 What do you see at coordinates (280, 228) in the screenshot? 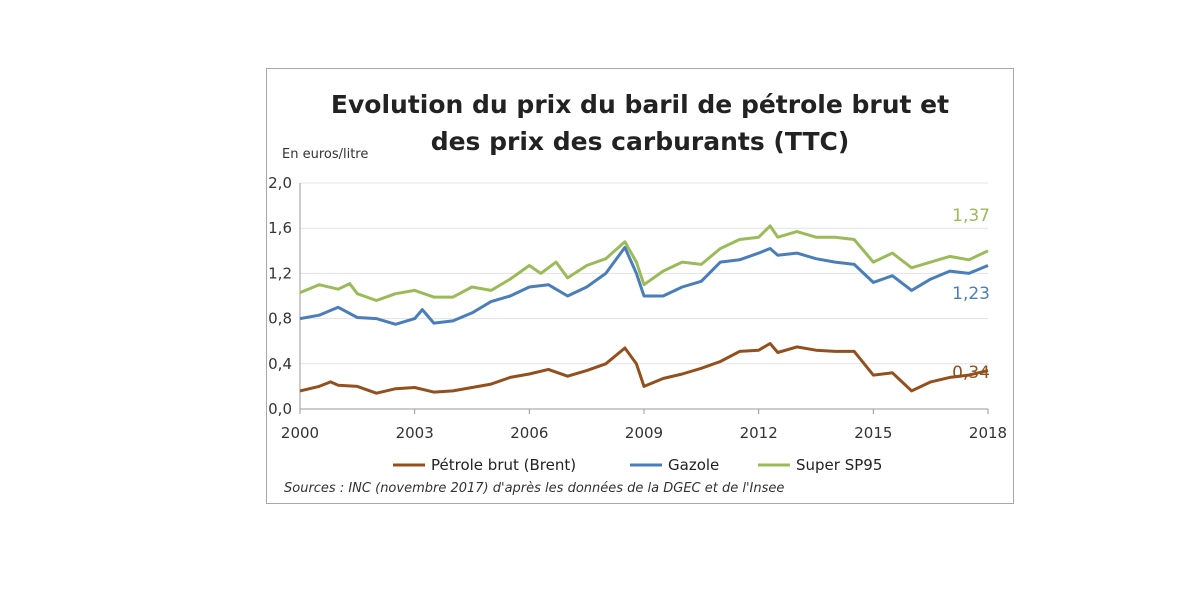
I see `y-tick-label: 1,6` at bounding box center [280, 228].